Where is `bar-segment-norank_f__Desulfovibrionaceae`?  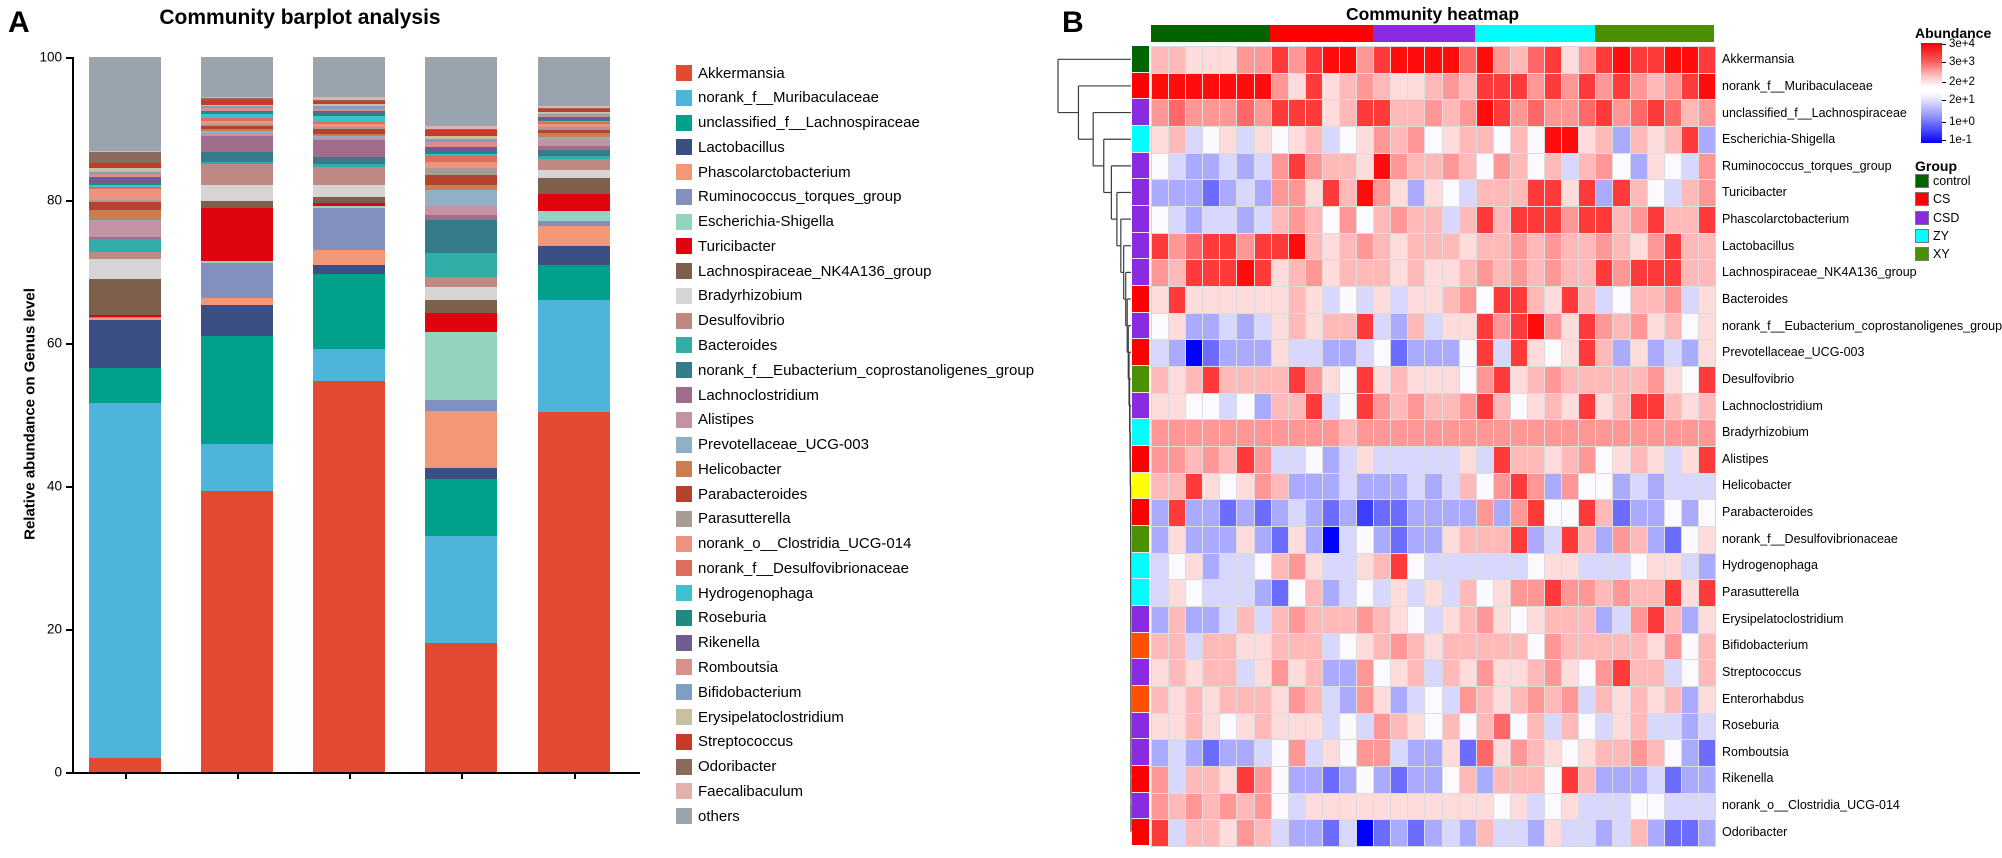 bar-segment-norank_f__Desulfovibrionaceae is located at coordinates (349, 122).